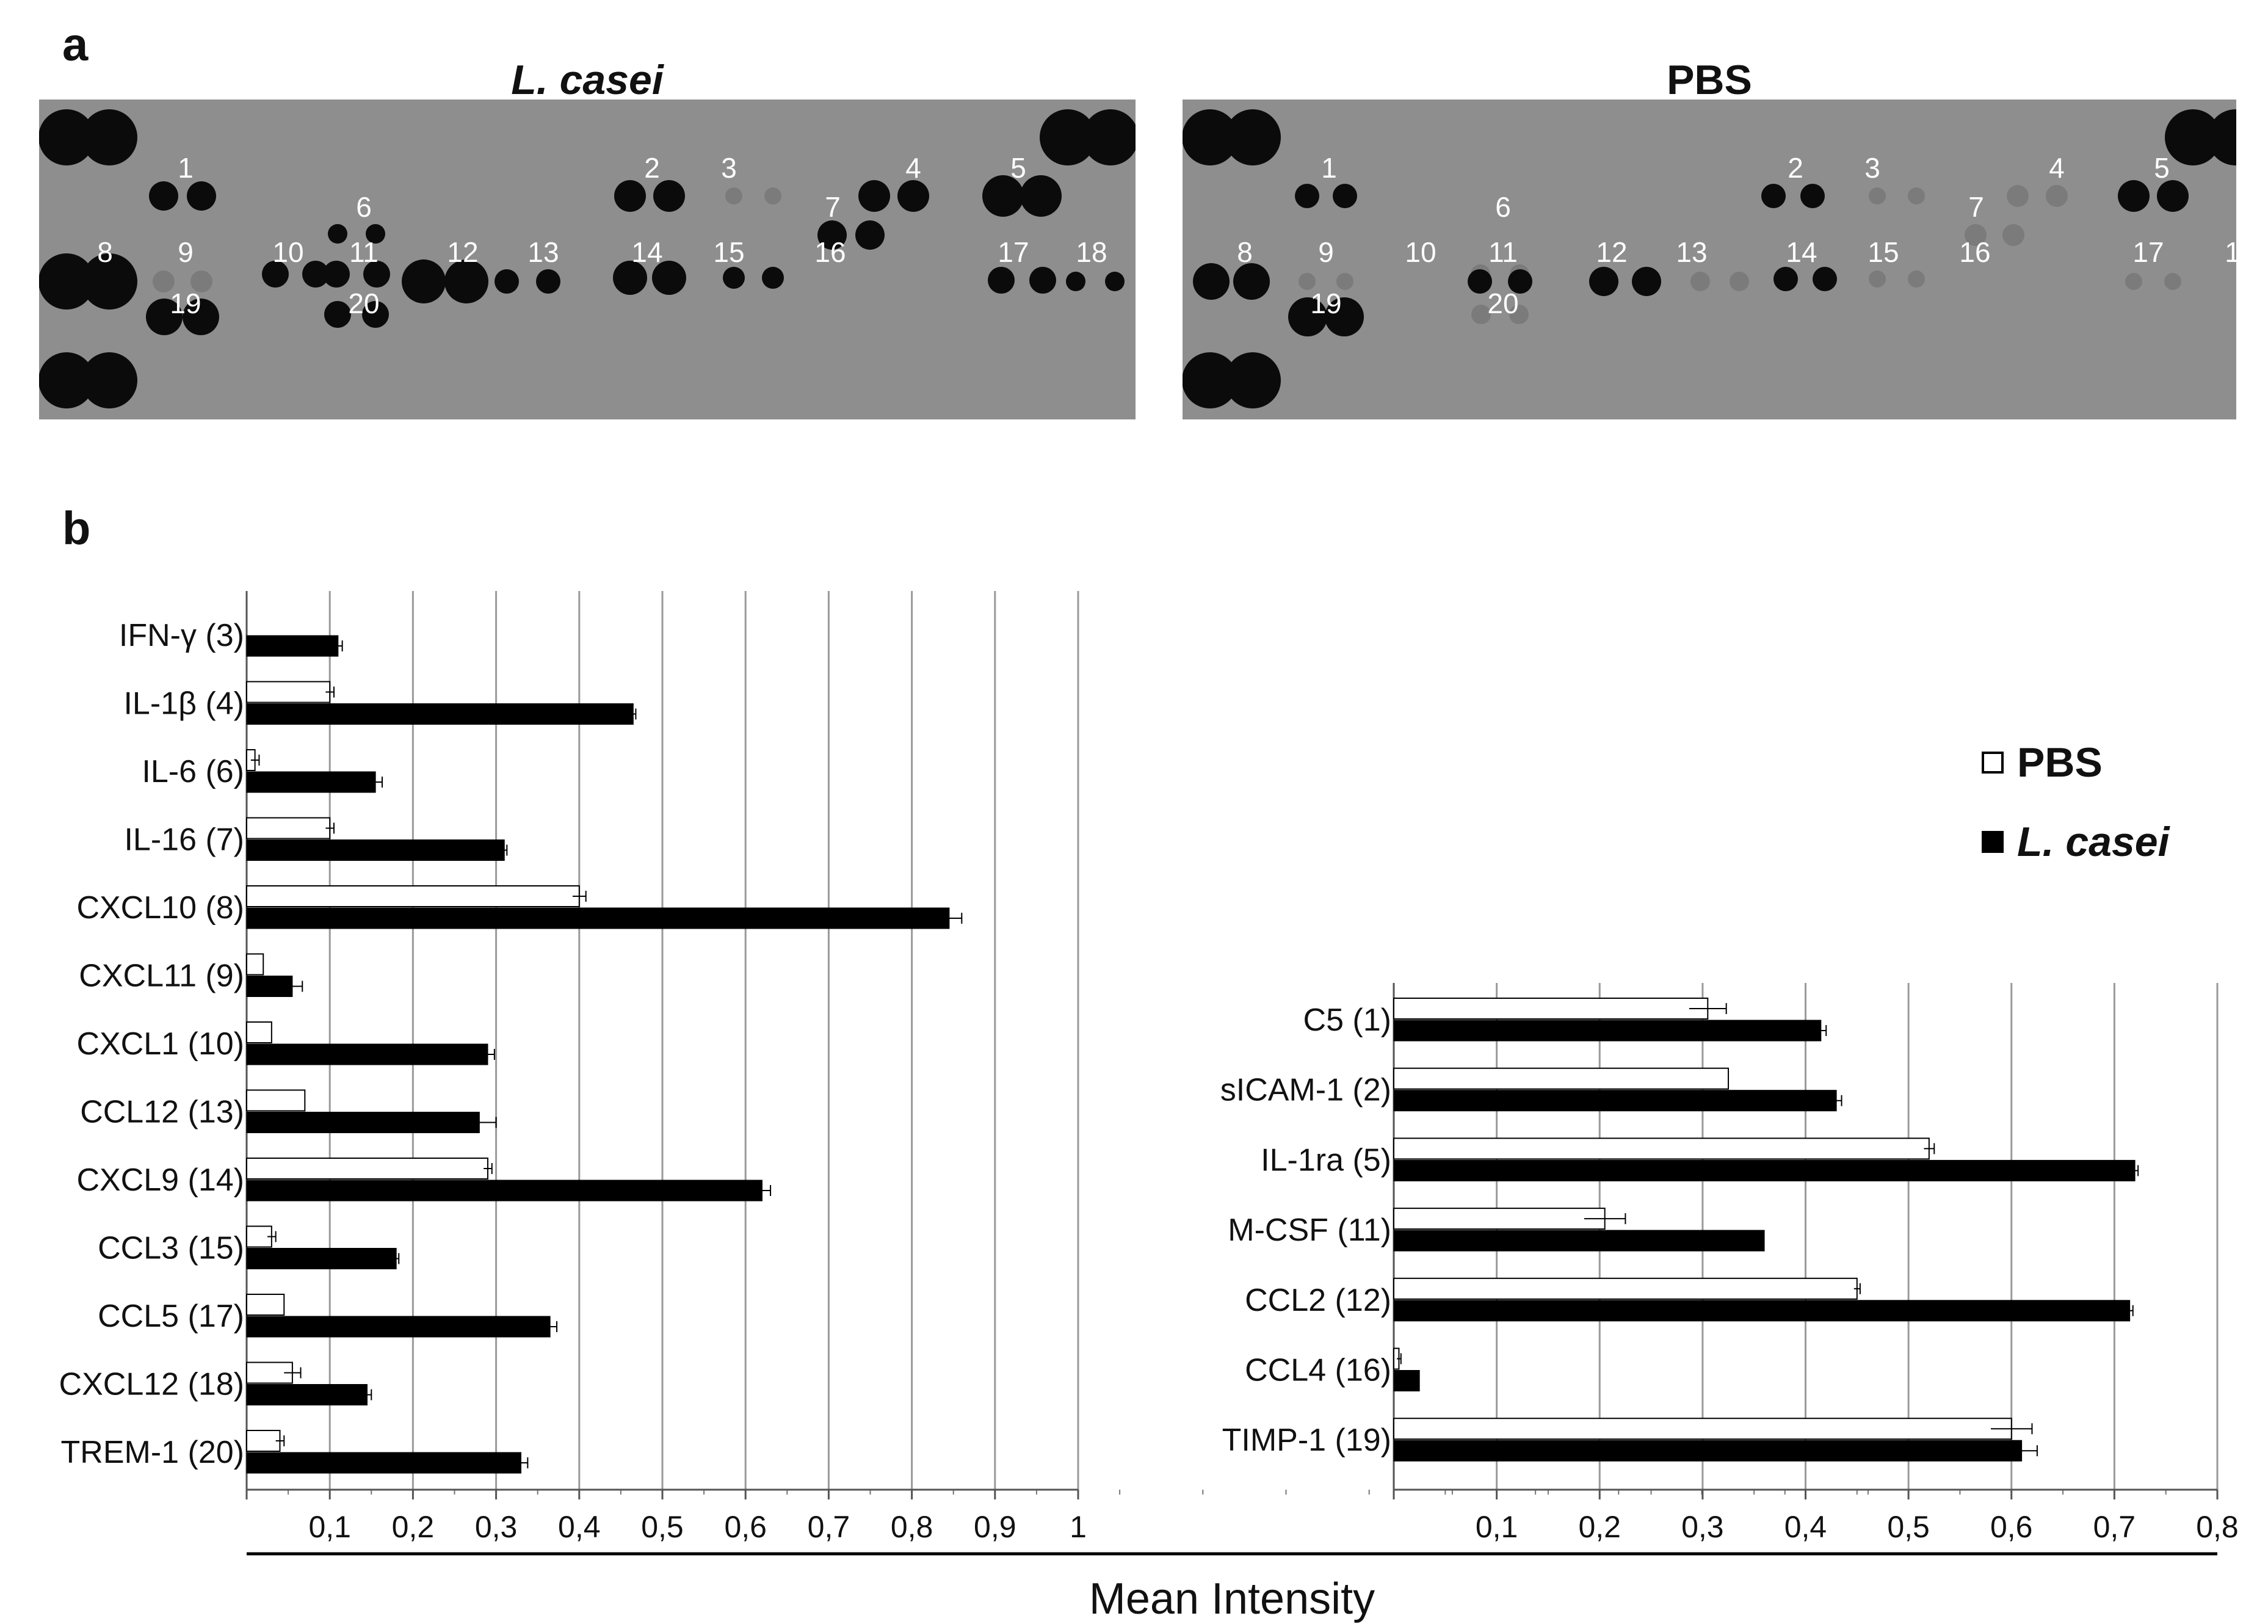 Image resolution: width=2268 pixels, height=1624 pixels. I want to click on x-axis-title: Mean Intensity, so click(1232, 1599).